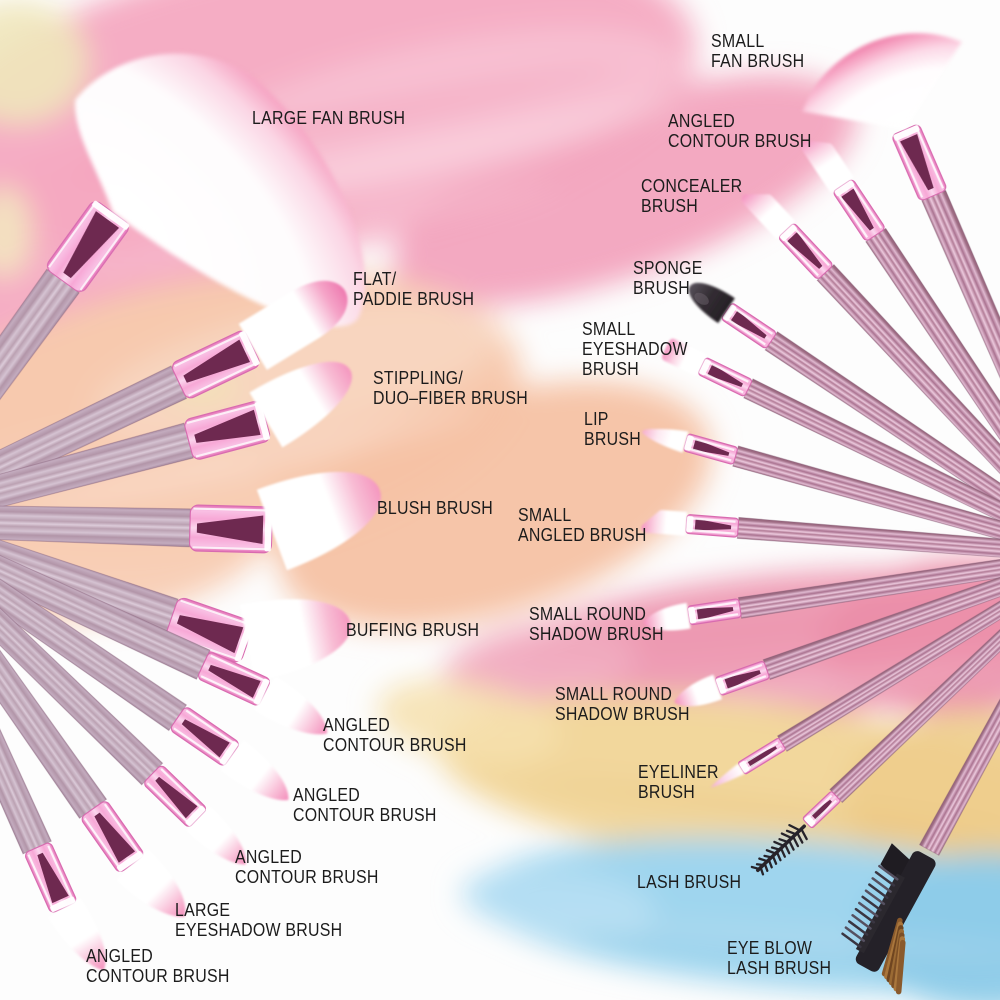 The image size is (1000, 1000). Describe the element at coordinates (882, 81) in the screenshot. I see `small-fan-bristles` at that location.